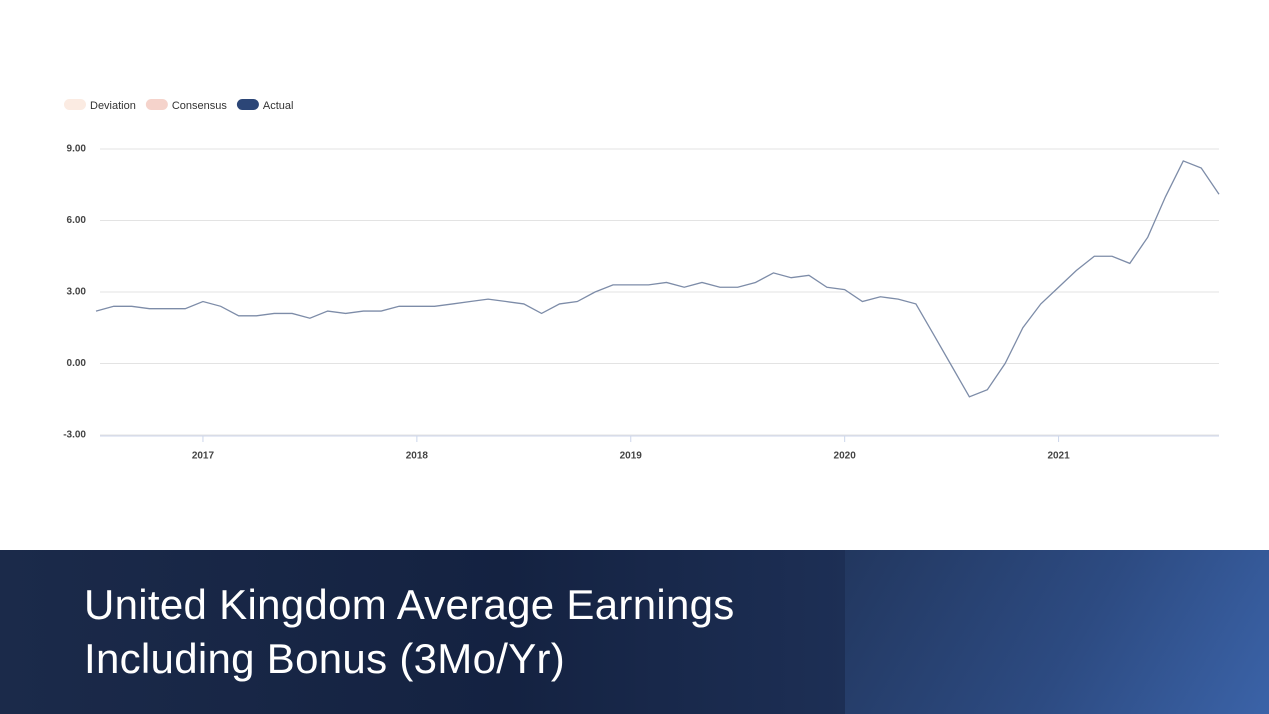 The width and height of the screenshot is (1269, 714). Describe the element at coordinates (200, 106) in the screenshot. I see `legend-label: Consensus` at that location.